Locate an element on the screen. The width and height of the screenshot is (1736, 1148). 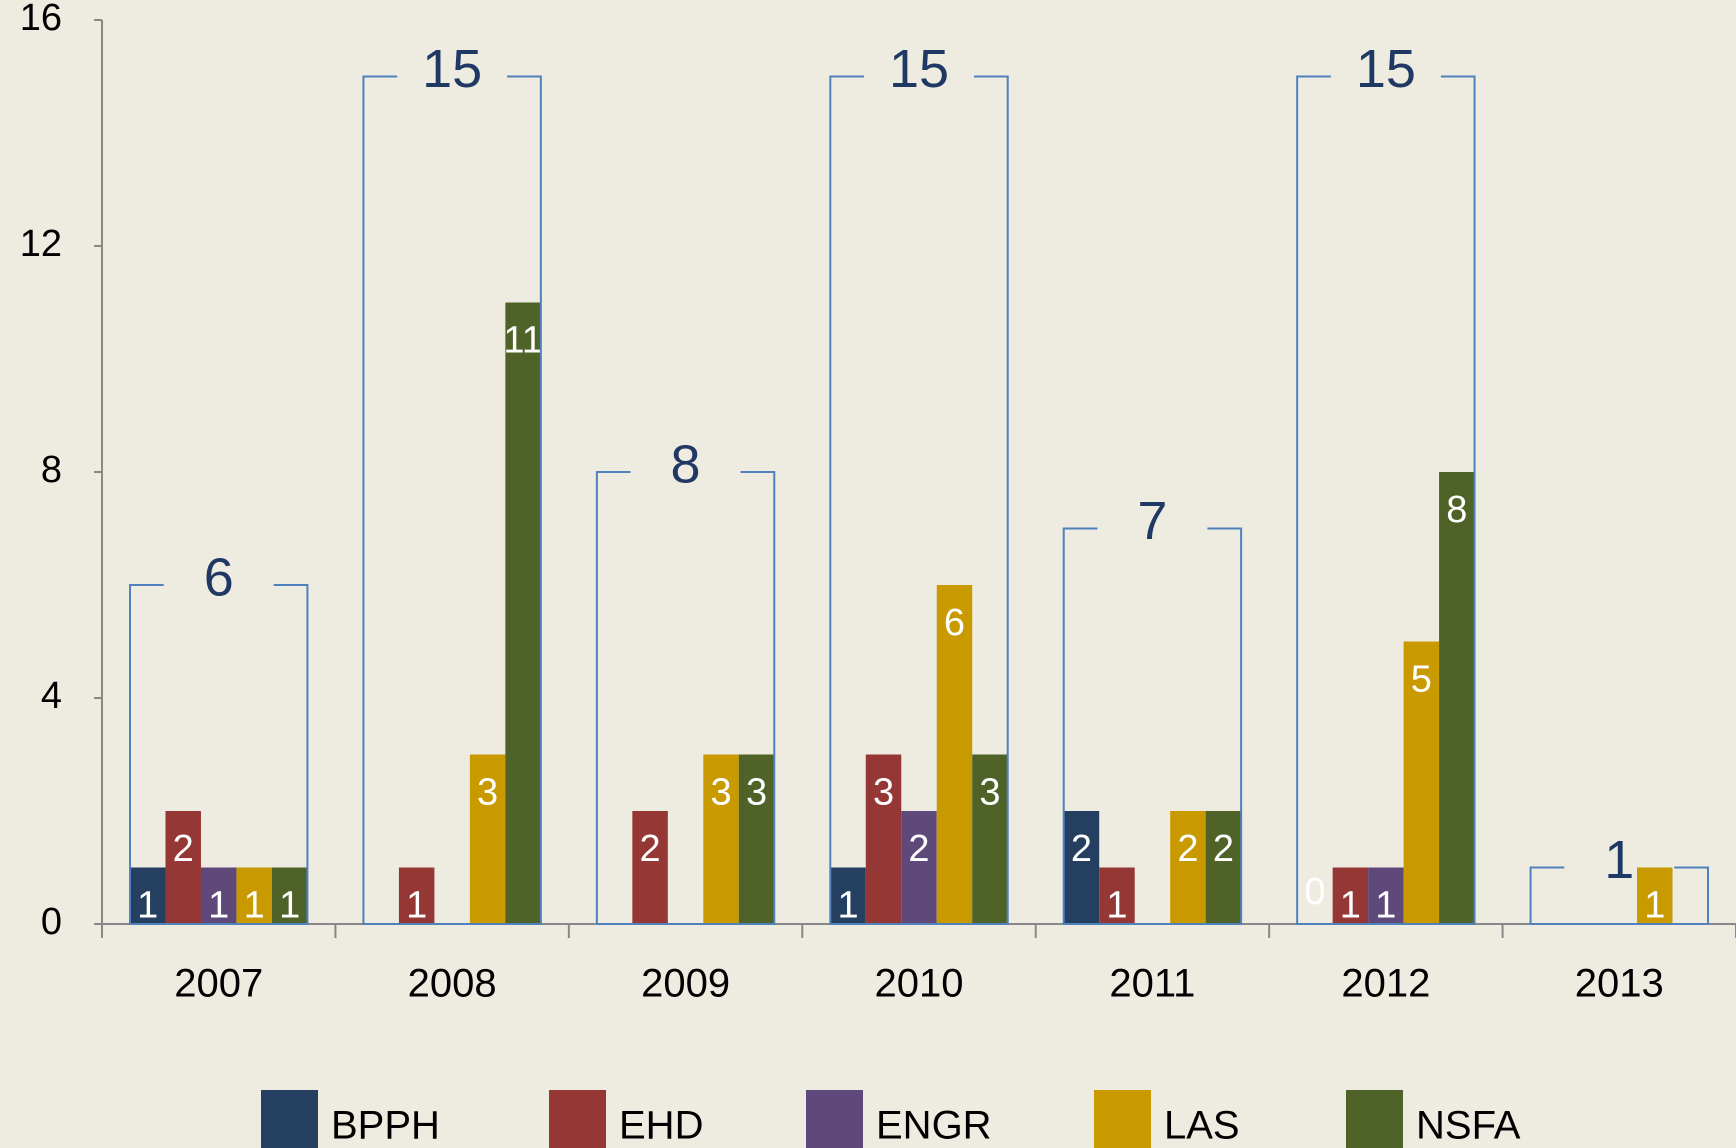
total-label: 6 is located at coordinates (219, 577).